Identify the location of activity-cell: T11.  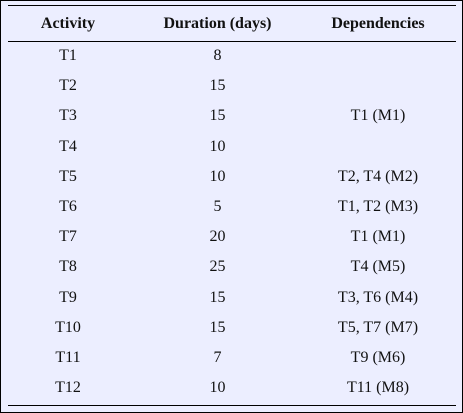
(68, 357).